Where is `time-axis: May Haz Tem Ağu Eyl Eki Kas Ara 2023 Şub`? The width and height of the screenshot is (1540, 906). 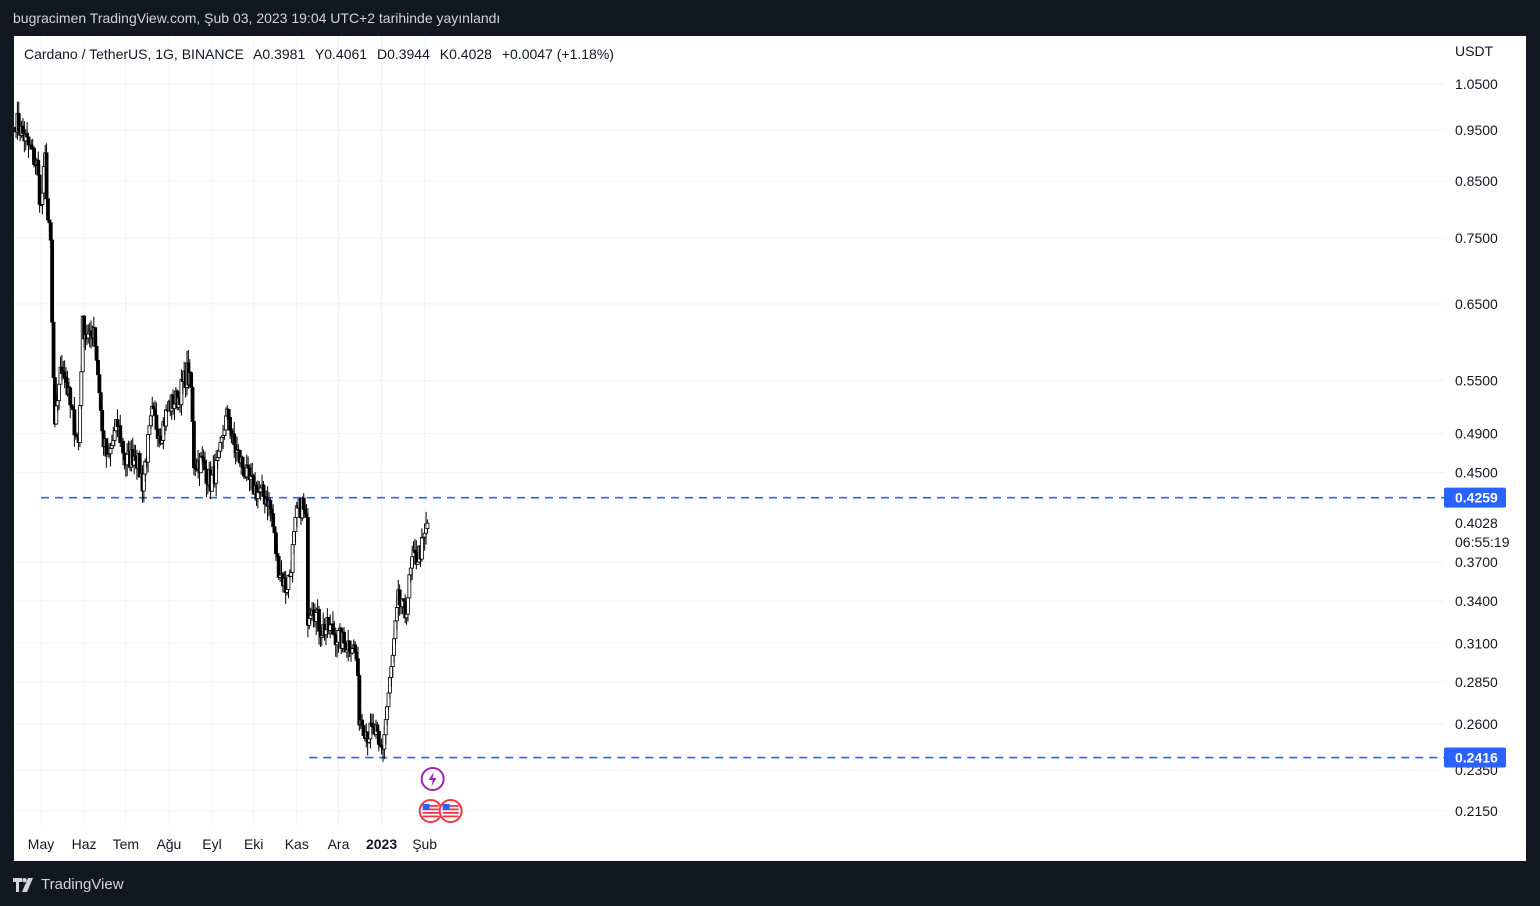
time-axis: May Haz Tem Ağu Eyl Eki Kas Ara 2023 Şub is located at coordinates (233, 844).